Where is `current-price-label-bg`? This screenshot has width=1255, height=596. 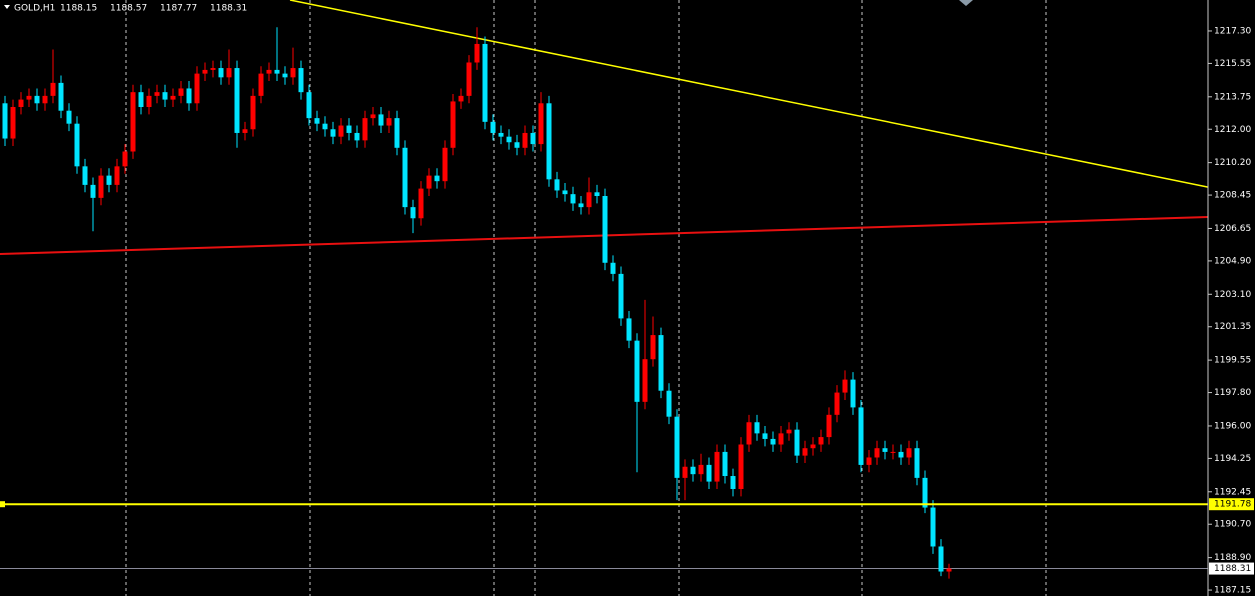 current-price-label-bg is located at coordinates (1231, 568).